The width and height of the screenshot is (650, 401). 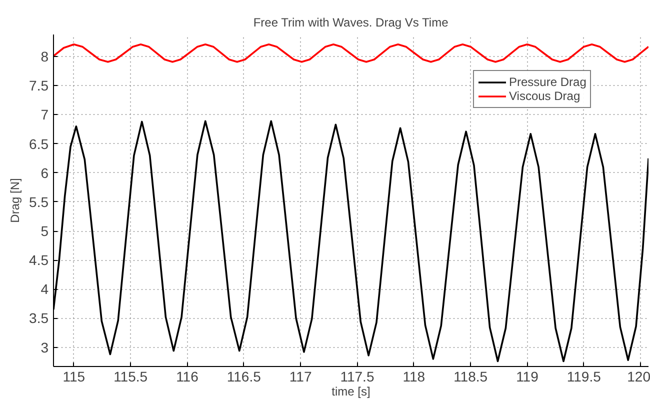 I want to click on y-tick-label: 7.5, so click(x=39, y=86).